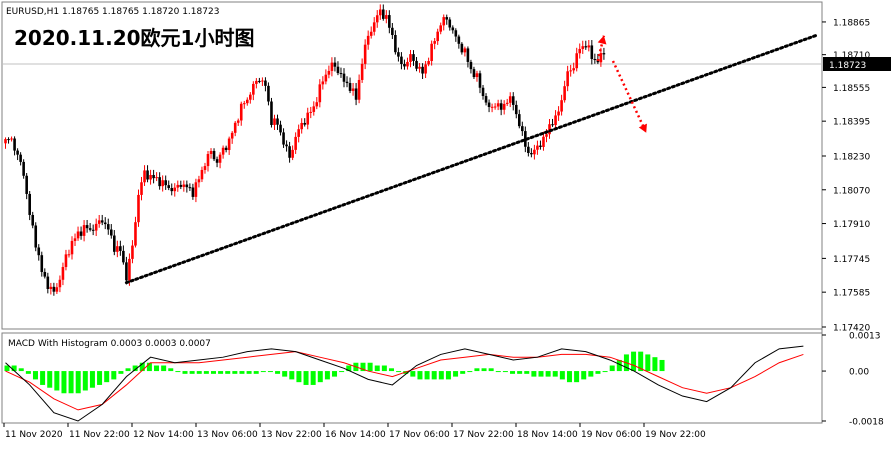  What do you see at coordinates (851, 225) in the screenshot?
I see `price-tick-label: 1.17910` at bounding box center [851, 225].